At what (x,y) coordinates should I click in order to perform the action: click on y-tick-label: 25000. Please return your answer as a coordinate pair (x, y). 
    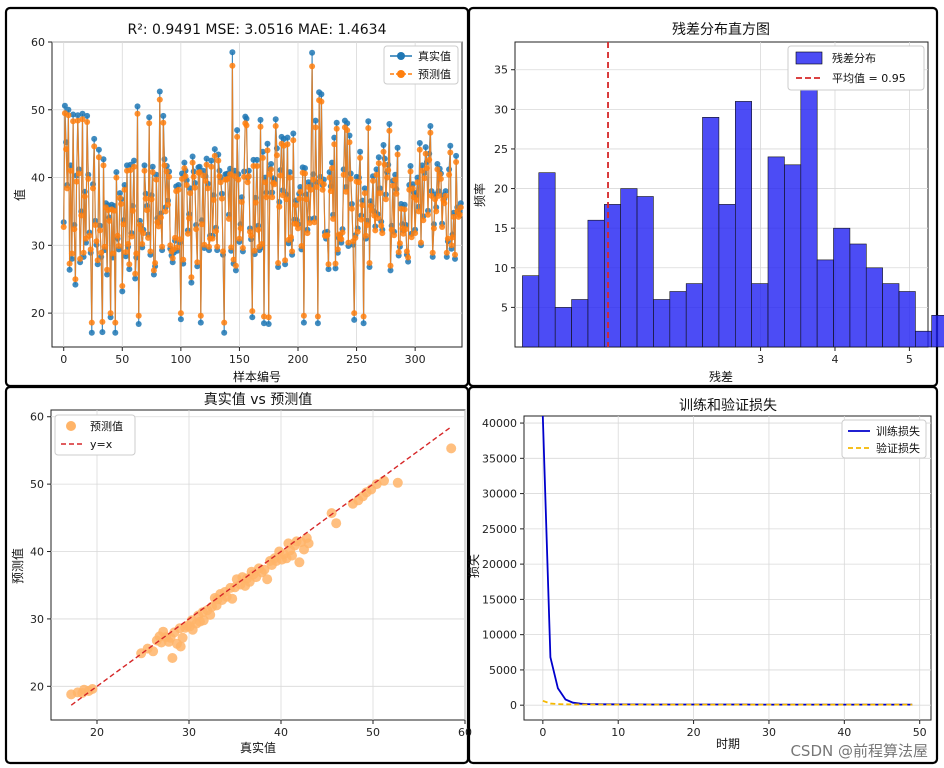
    Looking at the image, I should click on (499, 529).